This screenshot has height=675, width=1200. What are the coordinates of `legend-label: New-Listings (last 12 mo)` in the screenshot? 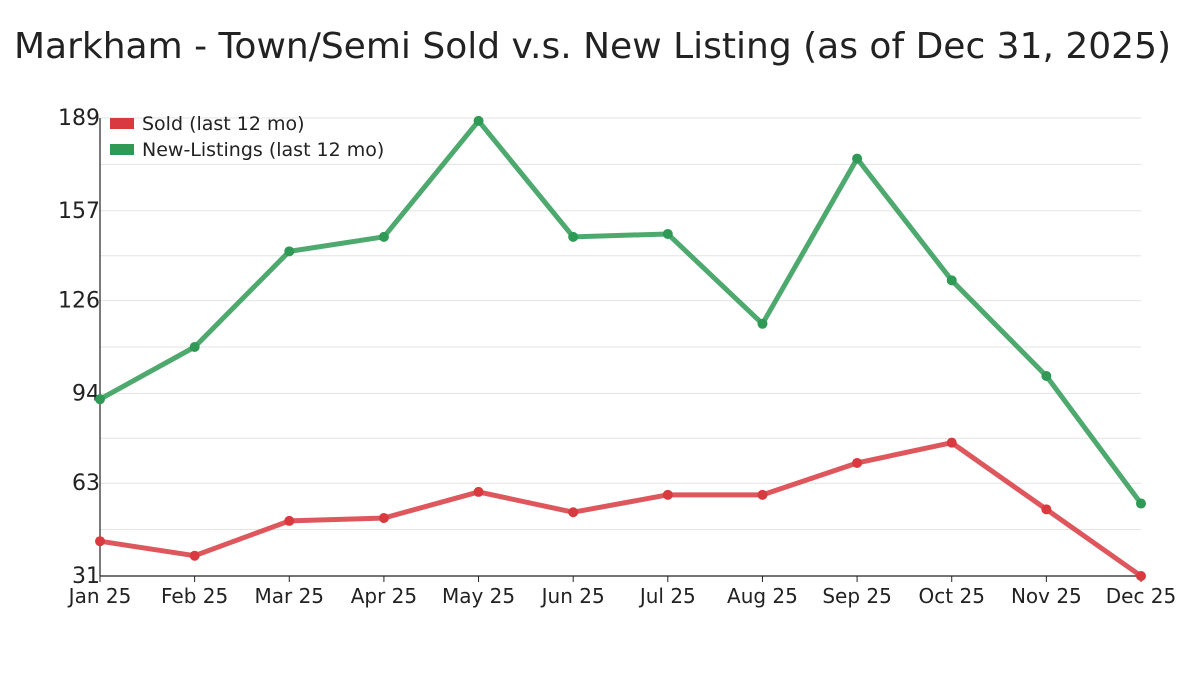 It's located at (263, 150).